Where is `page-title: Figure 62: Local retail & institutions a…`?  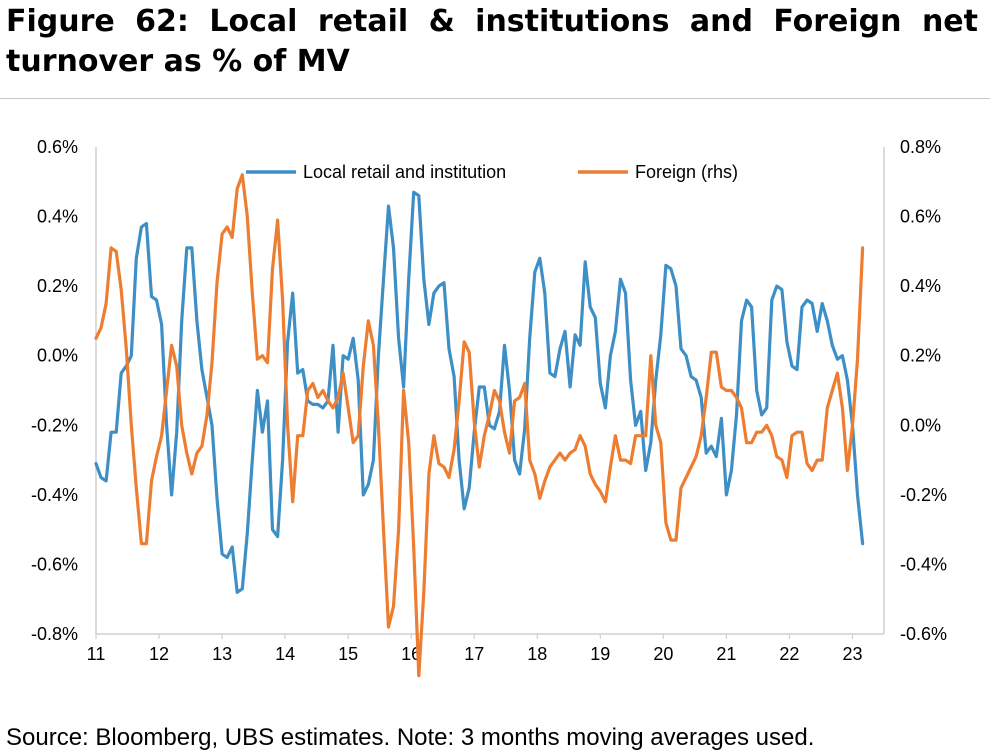 page-title: Figure 62: Local retail & institutions a… is located at coordinates (492, 41).